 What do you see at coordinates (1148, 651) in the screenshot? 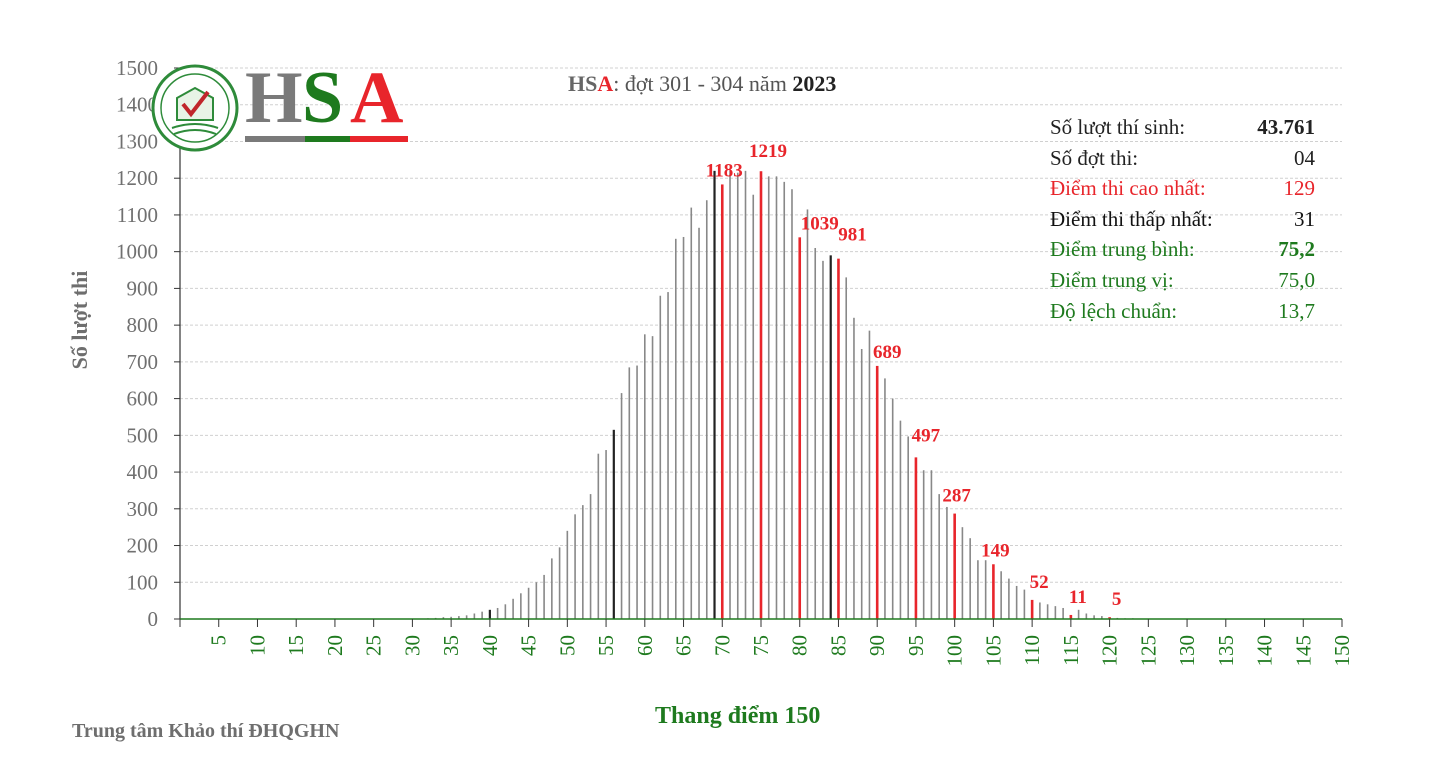
I see `x-tick-label: 125` at bounding box center [1148, 651].